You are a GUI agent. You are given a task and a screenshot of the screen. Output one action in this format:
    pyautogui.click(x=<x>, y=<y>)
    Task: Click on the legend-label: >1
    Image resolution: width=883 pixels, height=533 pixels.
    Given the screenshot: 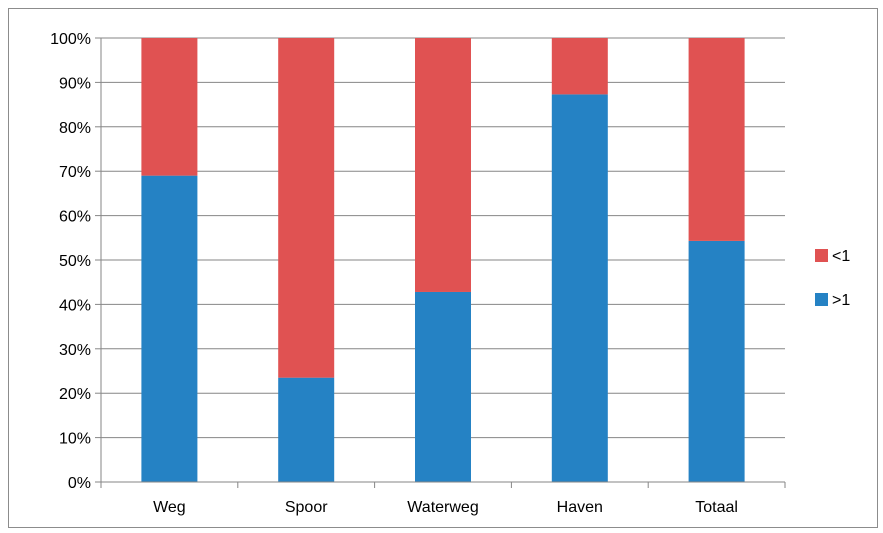 What is the action you would take?
    pyautogui.click(x=841, y=300)
    